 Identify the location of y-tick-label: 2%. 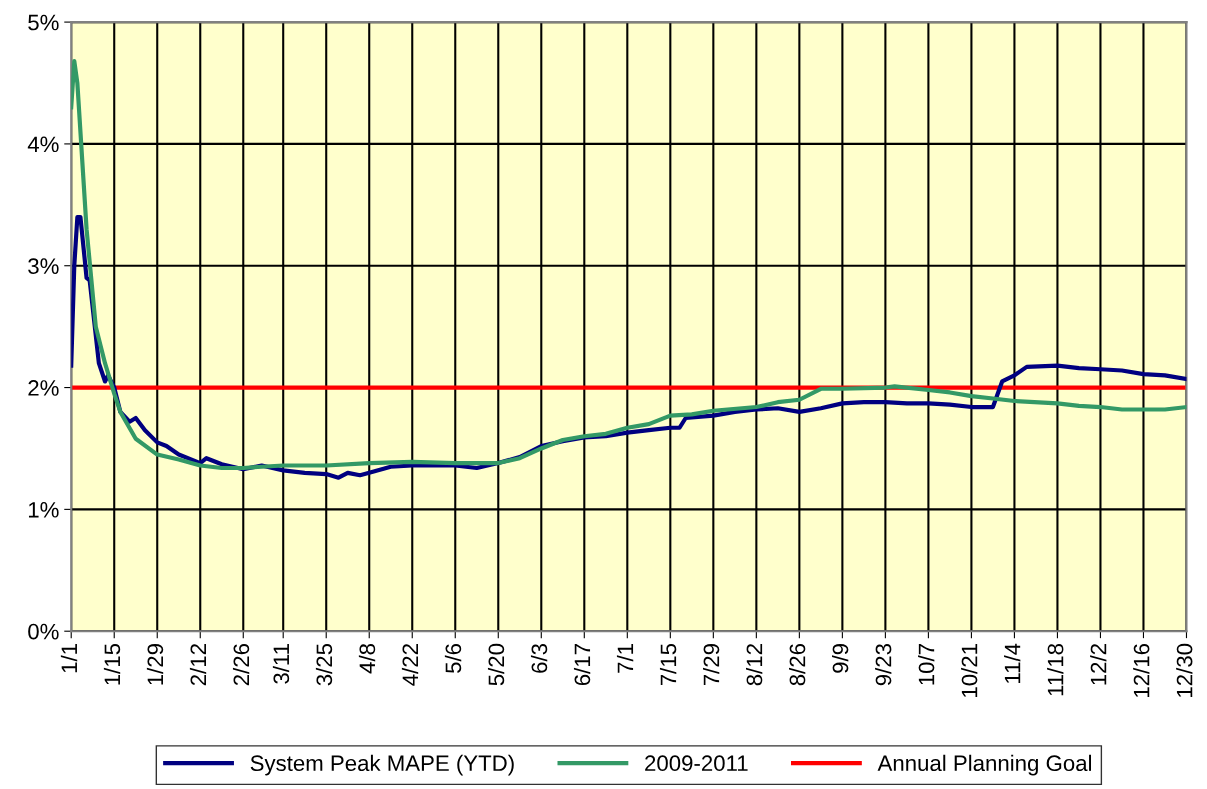
(43, 388).